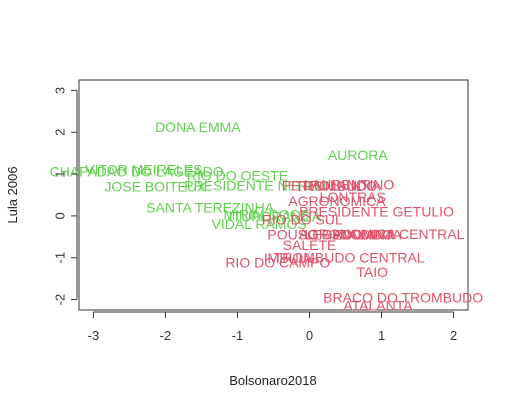 The width and height of the screenshot is (509, 409). What do you see at coordinates (210, 208) in the screenshot?
I see `point-label: SANTA TEREZINHA` at bounding box center [210, 208].